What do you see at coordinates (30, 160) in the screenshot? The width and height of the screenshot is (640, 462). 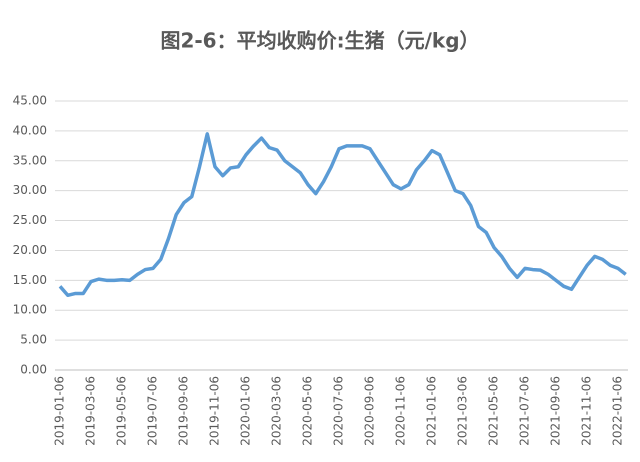 I see `y-tick-label: 35.00` at bounding box center [30, 160].